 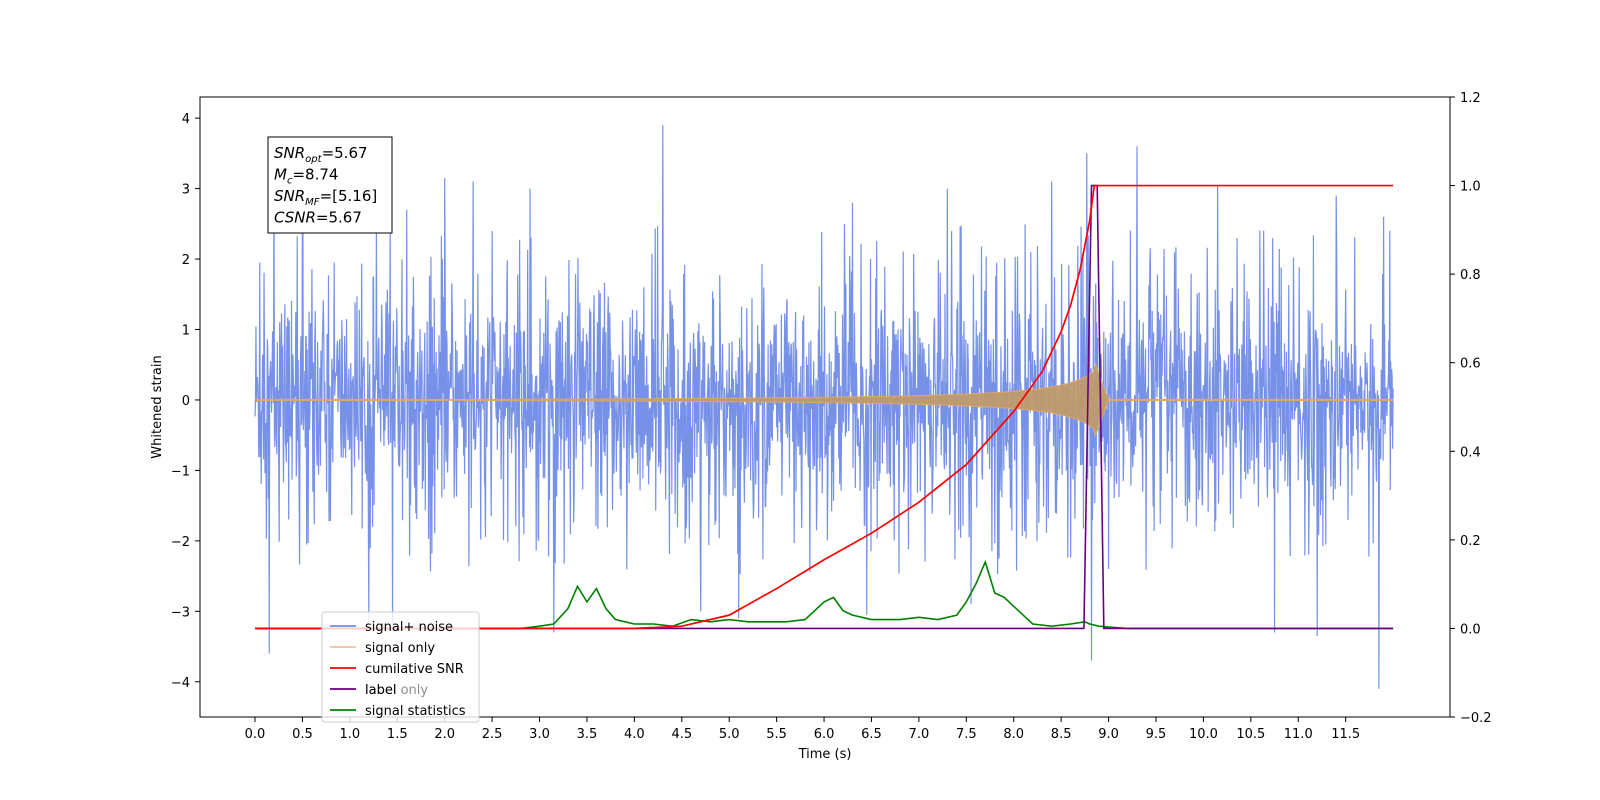 I want to click on legend-label: label, so click(x=380, y=690).